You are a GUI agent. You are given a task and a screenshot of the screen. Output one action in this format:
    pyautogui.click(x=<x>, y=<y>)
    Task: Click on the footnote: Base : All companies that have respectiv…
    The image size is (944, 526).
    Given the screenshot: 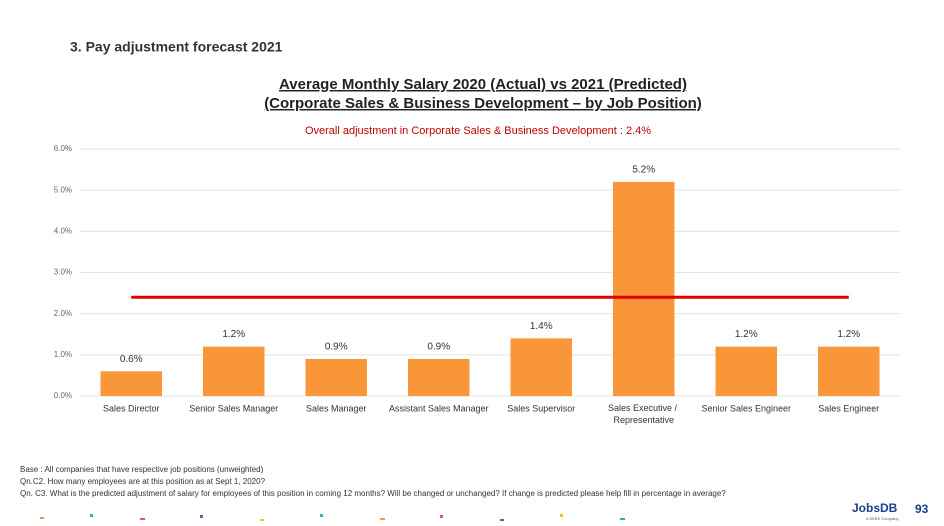 What is the action you would take?
    pyautogui.click(x=142, y=469)
    